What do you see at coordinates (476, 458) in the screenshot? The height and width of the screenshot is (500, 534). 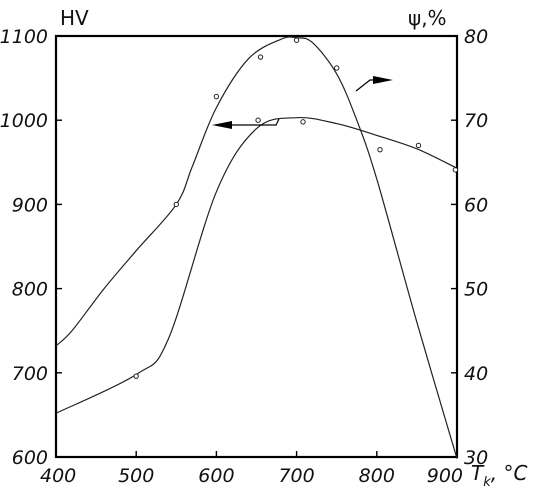 I see `right-tick-label: 30` at bounding box center [476, 458].